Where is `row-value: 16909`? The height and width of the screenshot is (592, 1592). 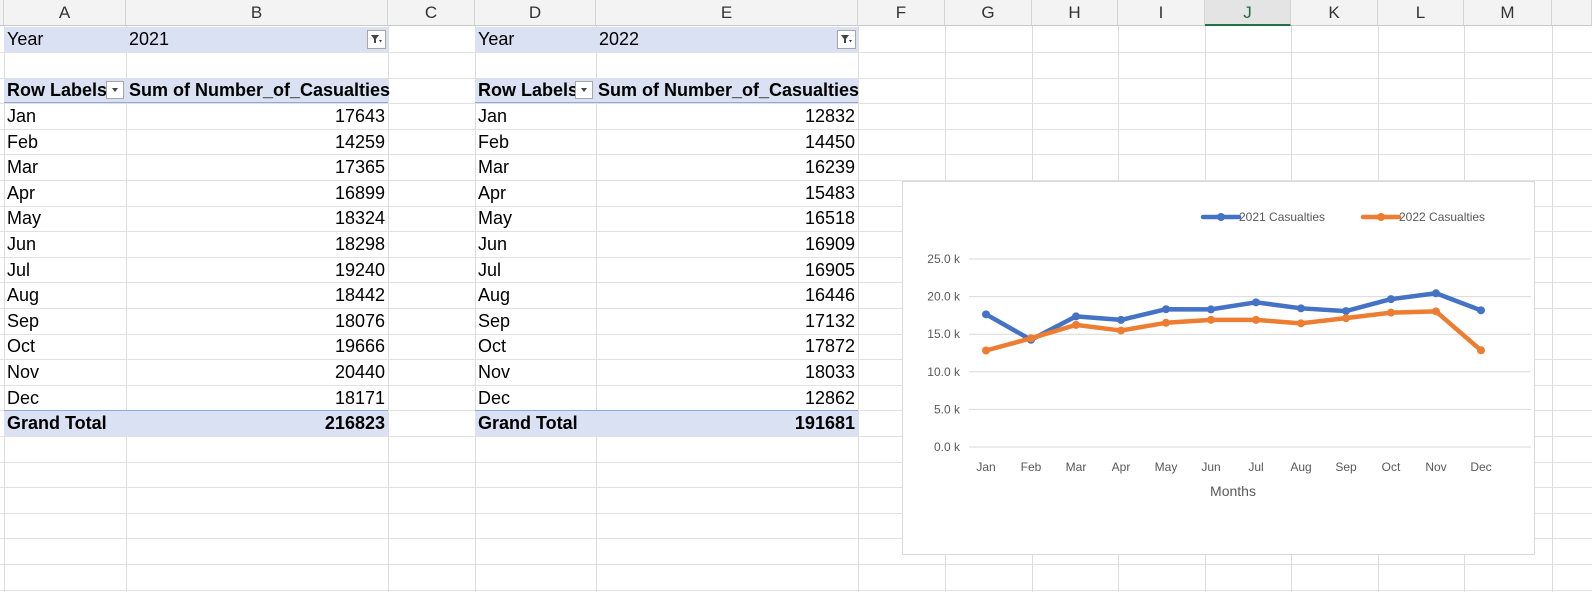 row-value: 16909 is located at coordinates (829, 244).